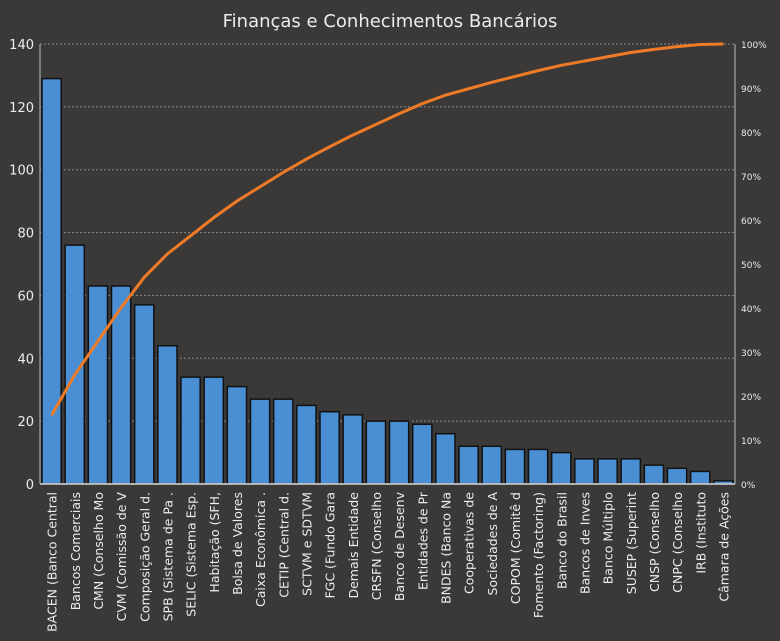 This screenshot has height=641, width=780. I want to click on y2-tick-label: 60%, so click(751, 222).